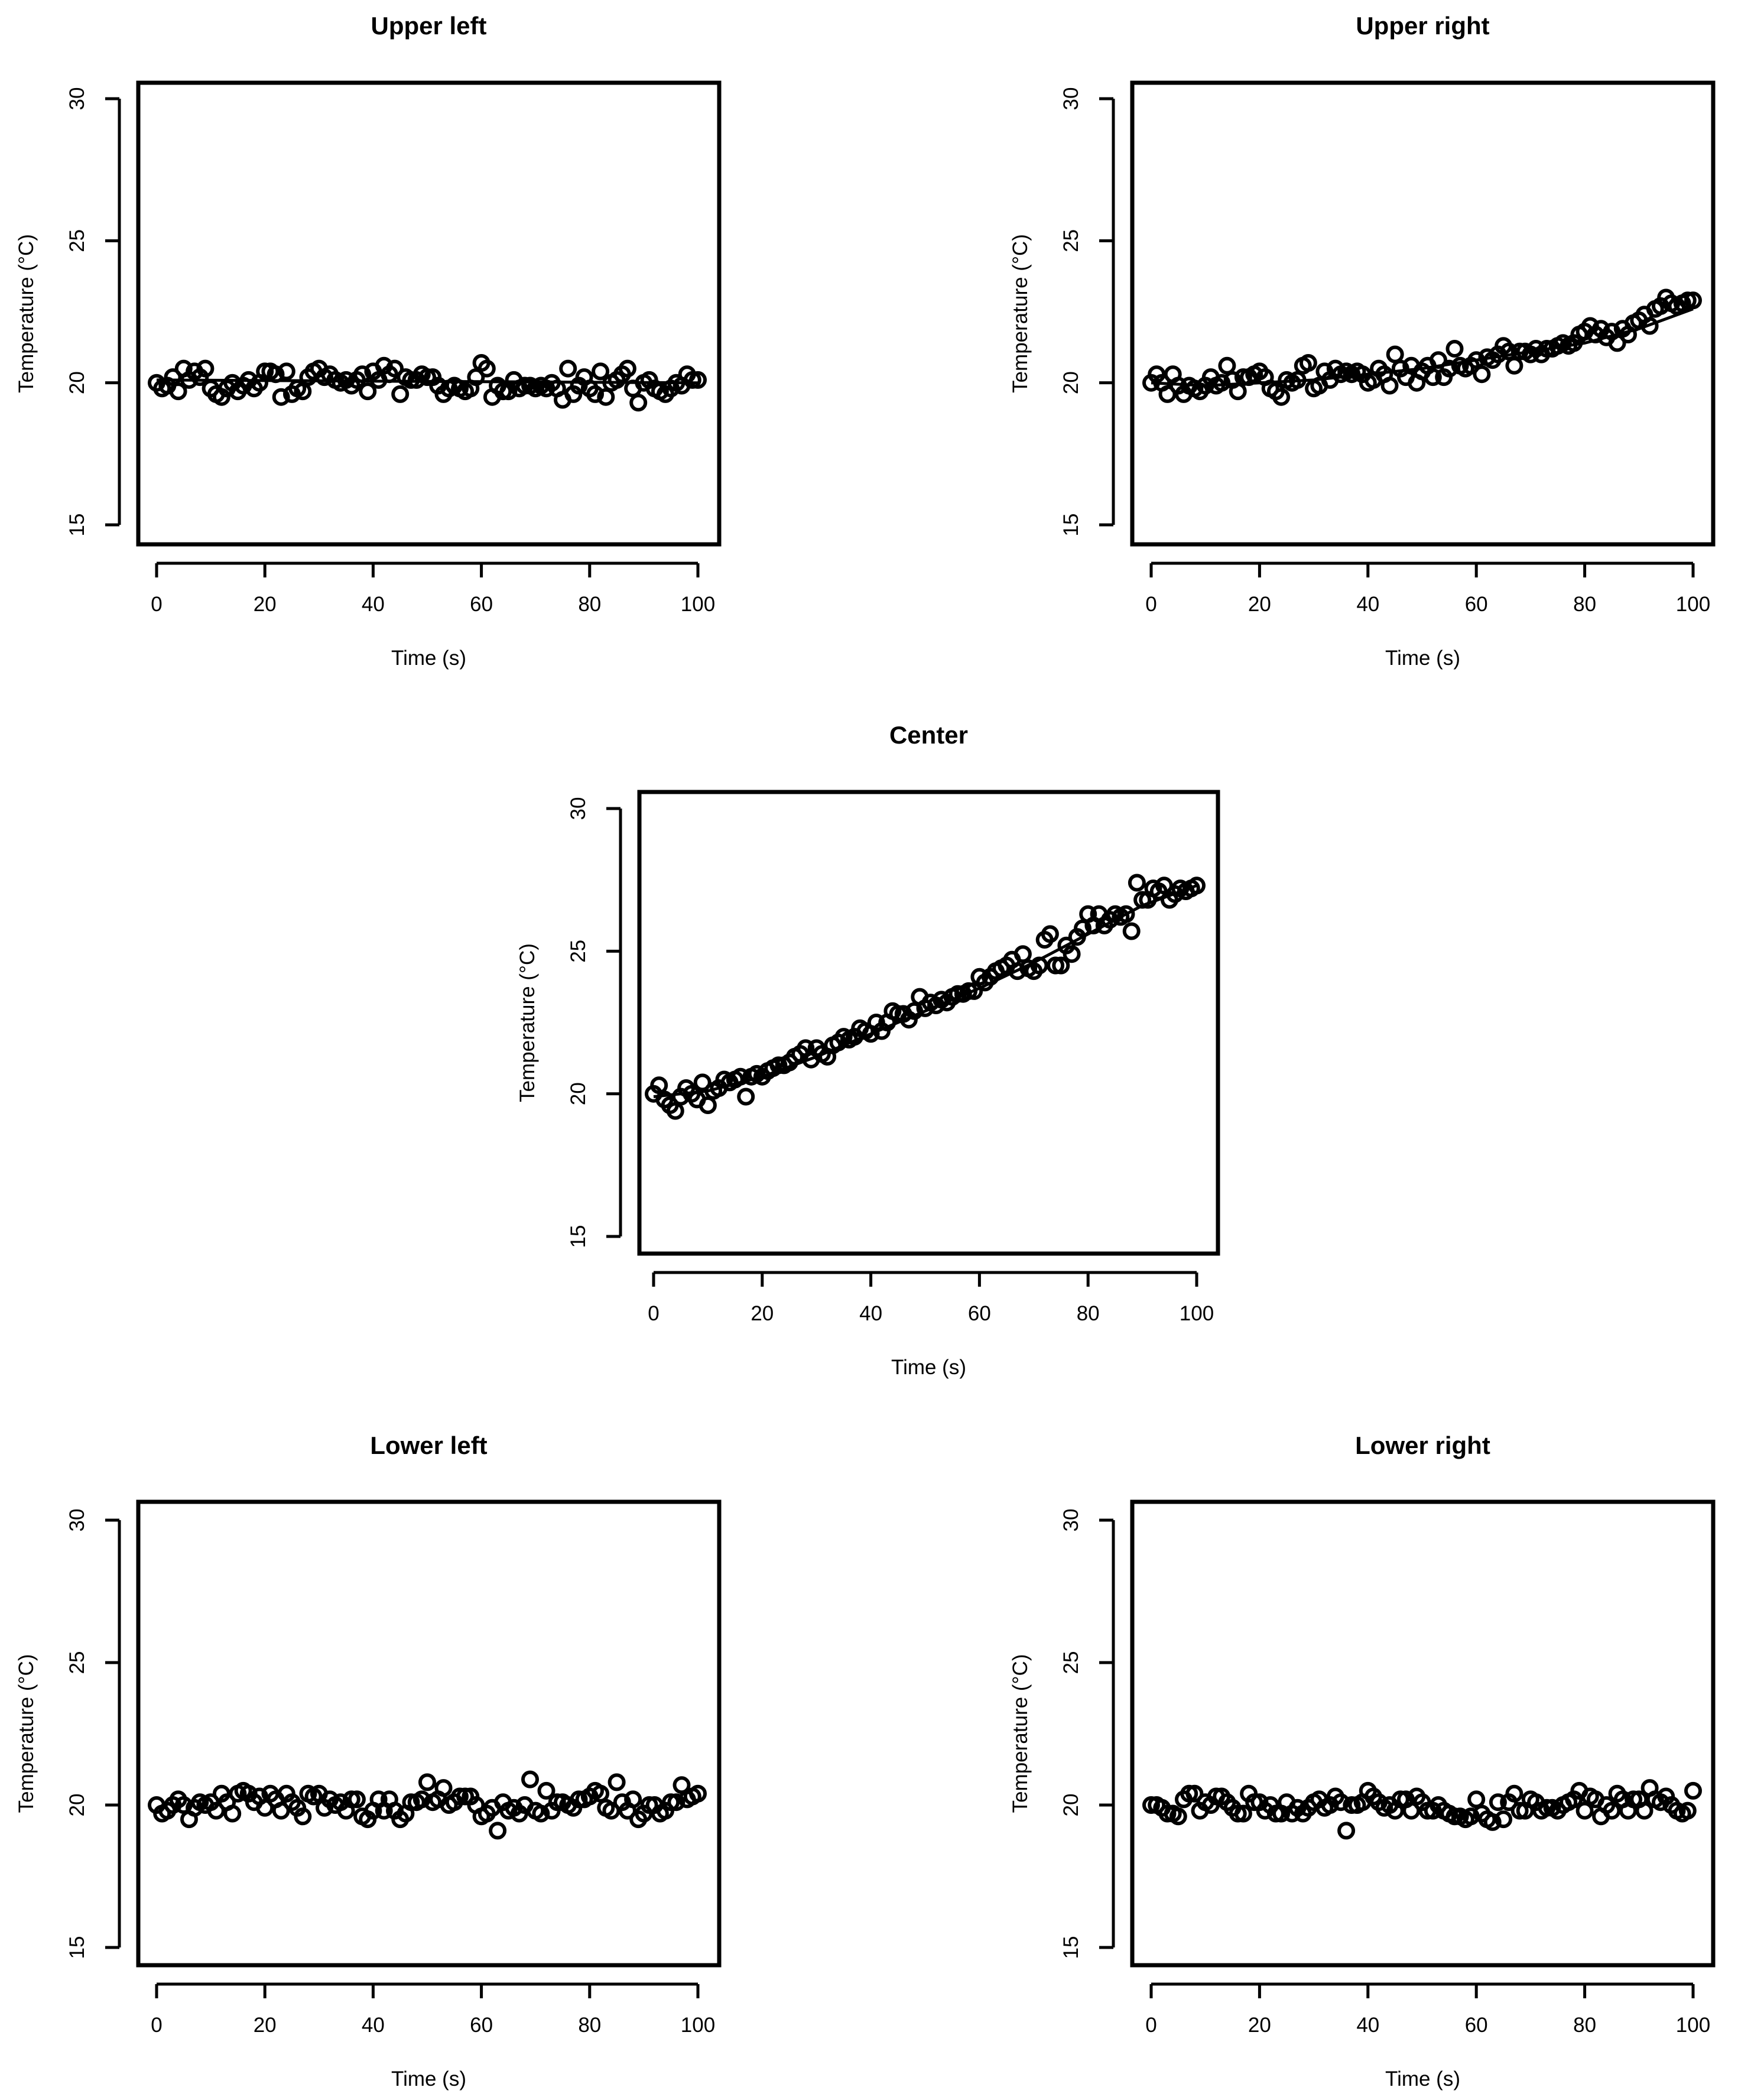  What do you see at coordinates (928, 735) in the screenshot?
I see `plot-title: Center` at bounding box center [928, 735].